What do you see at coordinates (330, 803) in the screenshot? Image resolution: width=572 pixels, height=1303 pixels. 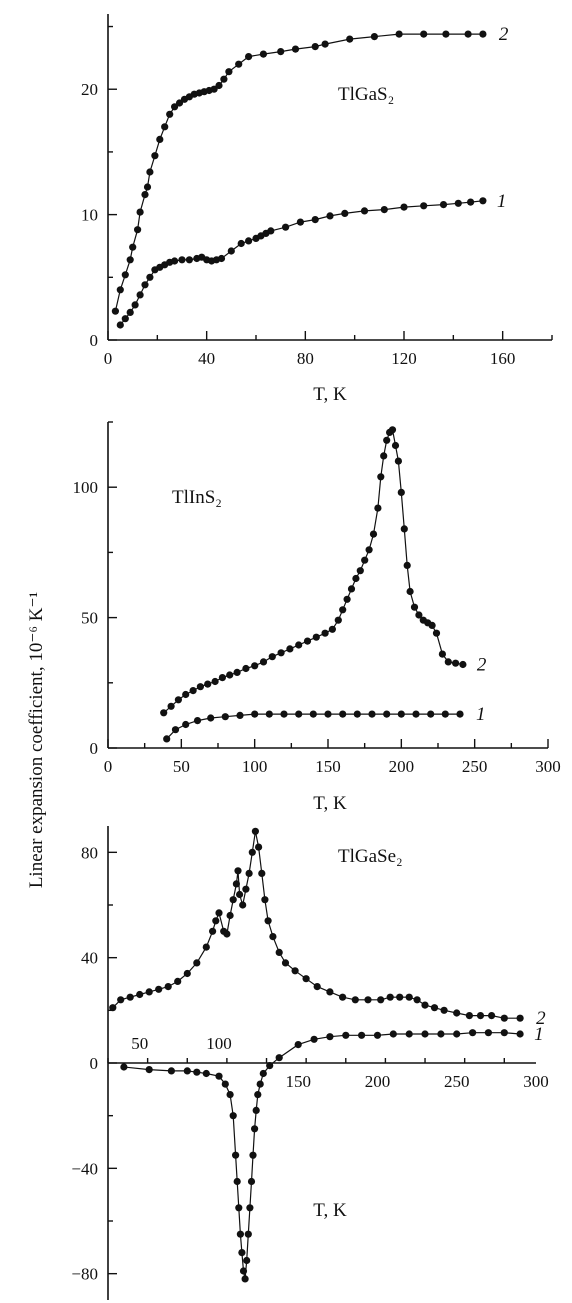 I see `x-axis-title-tlins2: T, K` at bounding box center [330, 803].